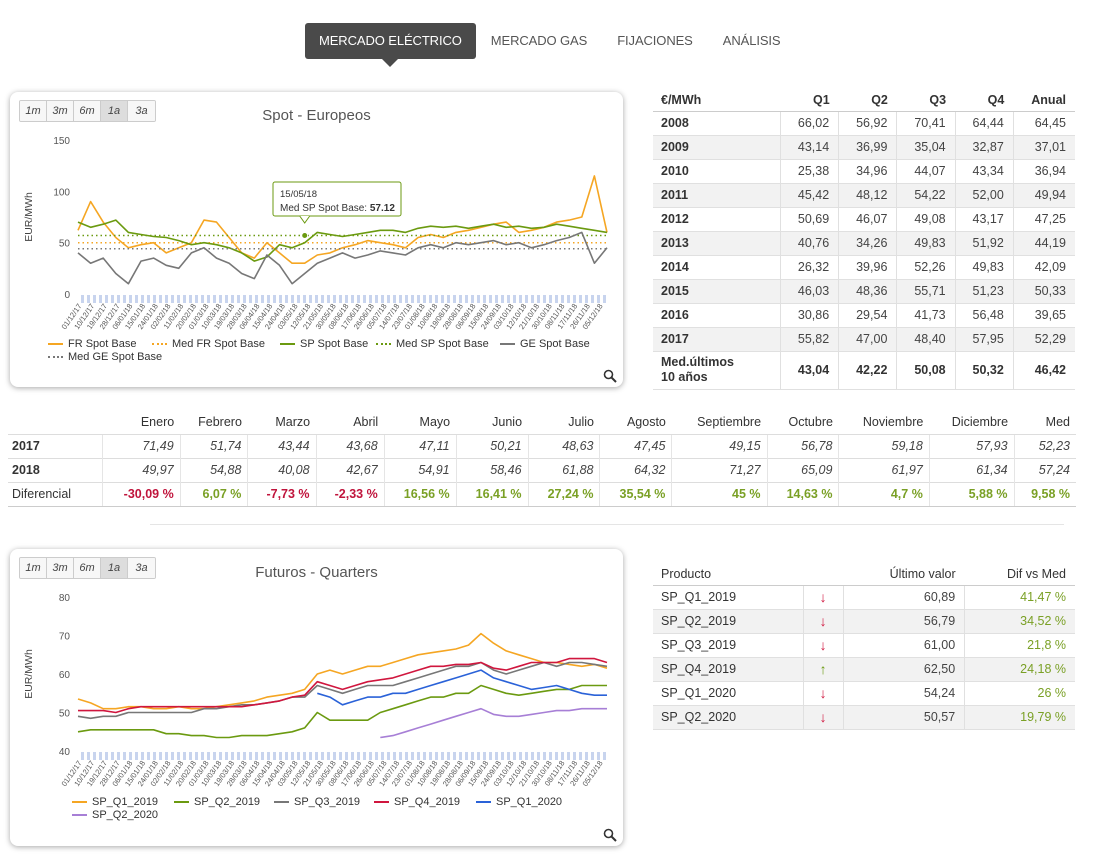 This screenshot has height=859, width=1114. What do you see at coordinates (655, 40) in the screenshot?
I see `tab-fijaciones: FIJACIONES` at bounding box center [655, 40].